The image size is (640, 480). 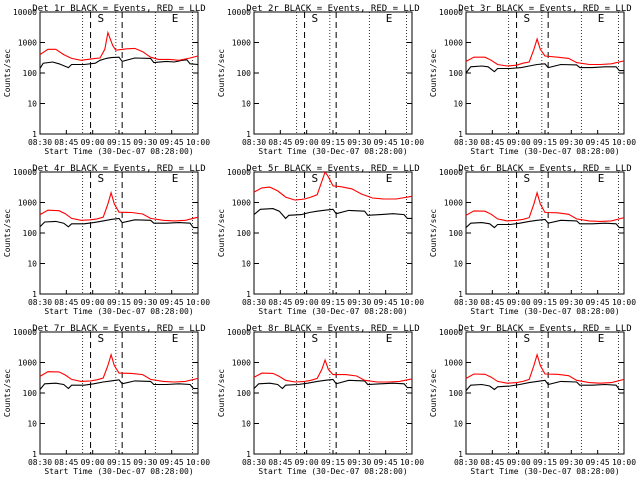 What do you see at coordinates (118, 169) in the screenshot?
I see `chart-title: Det 4r BLACK = Events, RED = LLD` at bounding box center [118, 169].